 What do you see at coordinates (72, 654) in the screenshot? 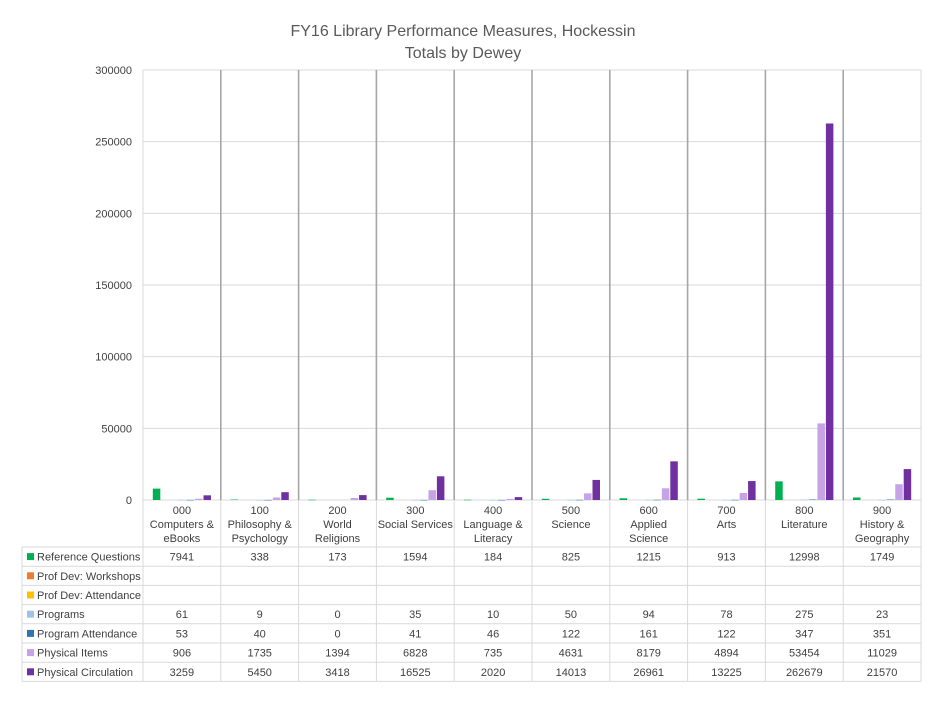
I see `legend-label: Physical Items` at bounding box center [72, 654].